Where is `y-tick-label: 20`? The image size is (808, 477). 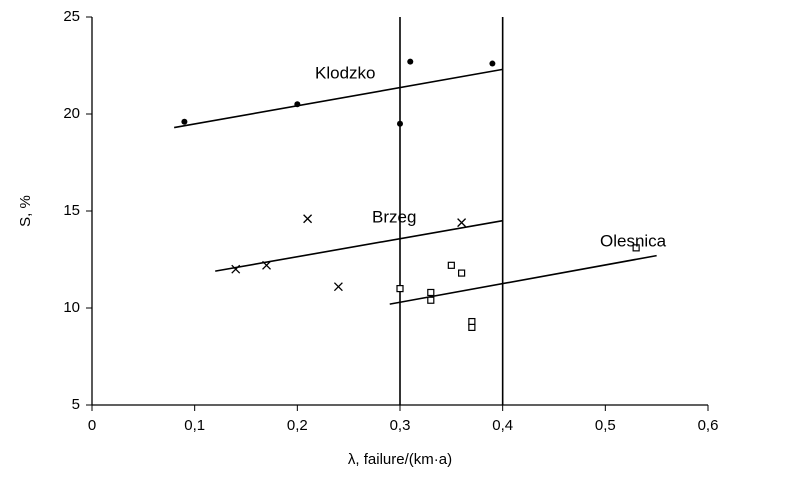 y-tick-label: 20 is located at coordinates (71, 113).